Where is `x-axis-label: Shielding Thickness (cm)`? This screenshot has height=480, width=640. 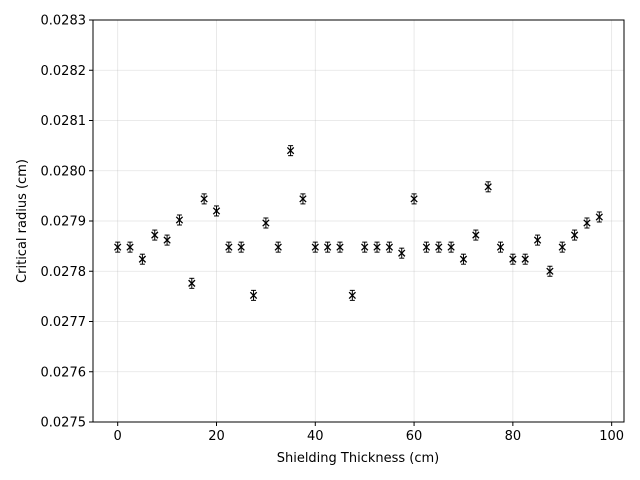 x-axis-label: Shielding Thickness (cm) is located at coordinates (358, 458).